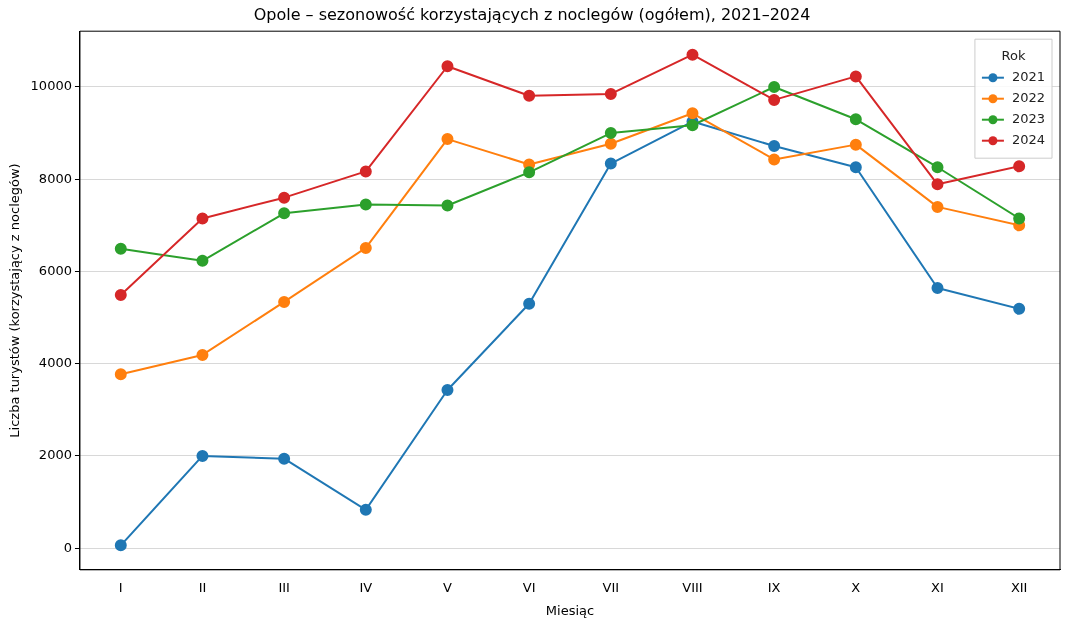 Image resolution: width=1068 pixels, height=625 pixels. I want to click on x-tick-label: IX, so click(774, 587).